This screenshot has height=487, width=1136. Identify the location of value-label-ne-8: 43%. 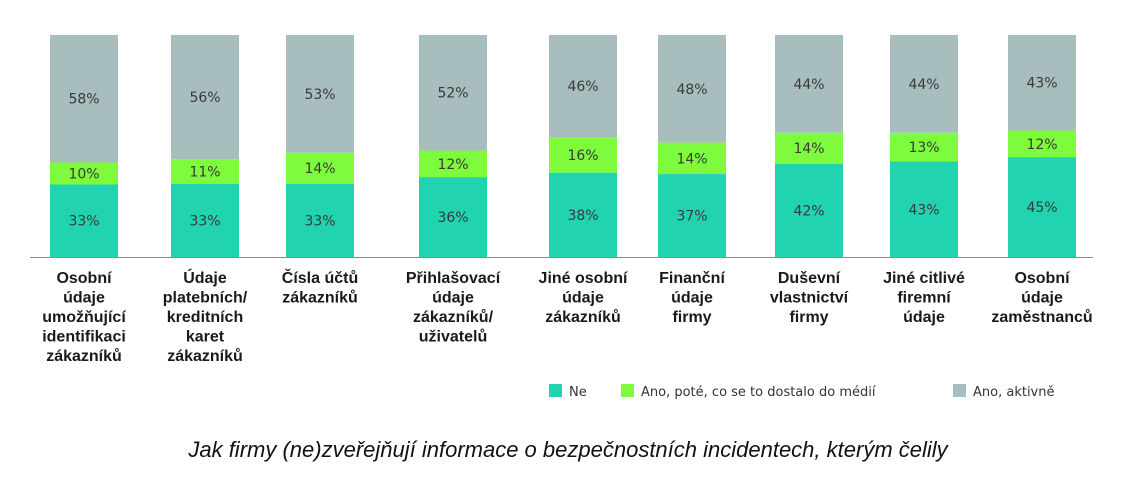
(923, 210).